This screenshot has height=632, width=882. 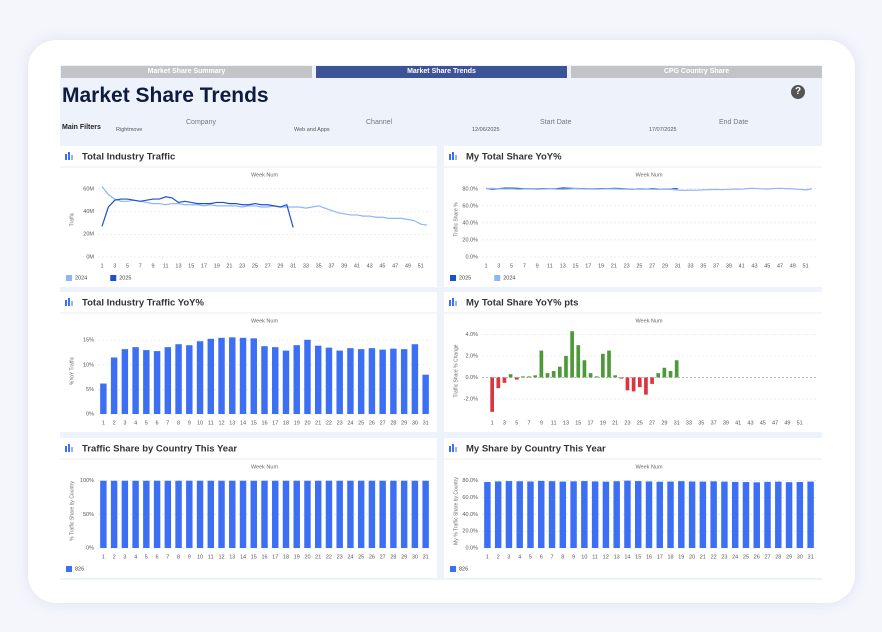 What do you see at coordinates (787, 423) in the screenshot?
I see `x-tick-label: 49` at bounding box center [787, 423].